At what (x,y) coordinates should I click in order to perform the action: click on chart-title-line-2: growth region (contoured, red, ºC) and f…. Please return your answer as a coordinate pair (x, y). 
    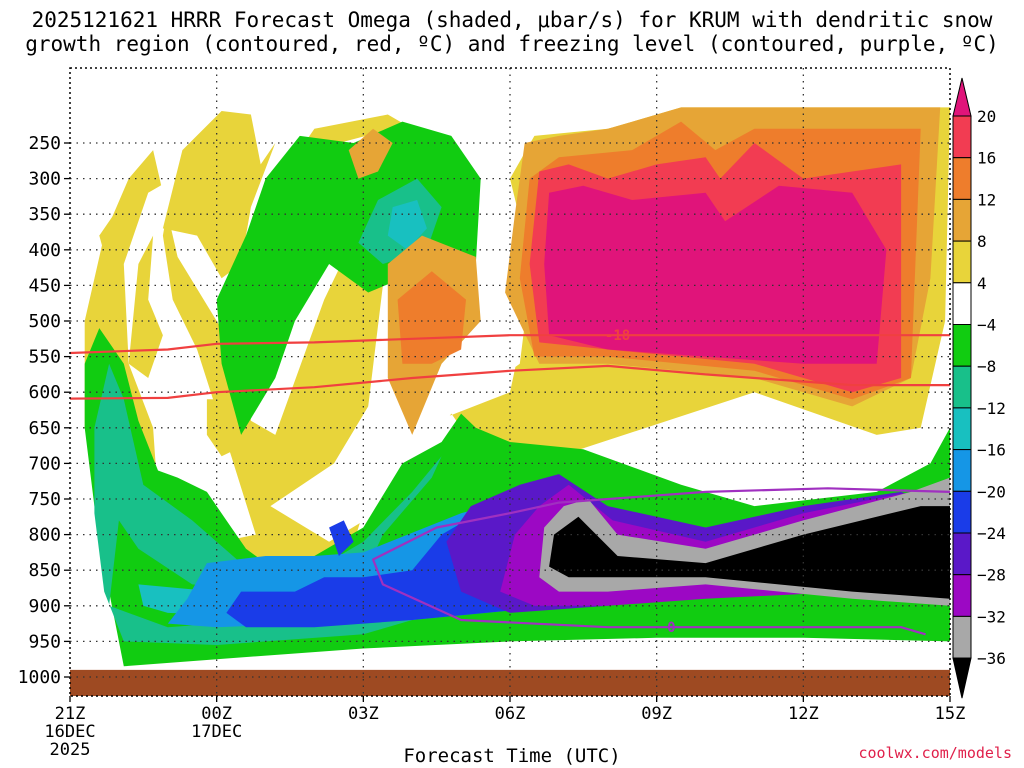
    Looking at the image, I should click on (512, 44).